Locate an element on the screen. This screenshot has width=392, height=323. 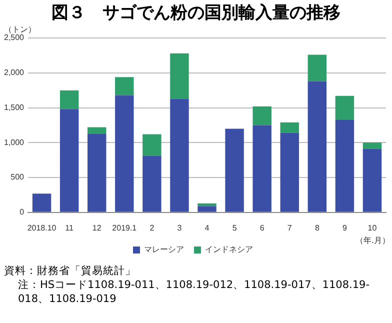
x-tick-label: 2 is located at coordinates (152, 227).